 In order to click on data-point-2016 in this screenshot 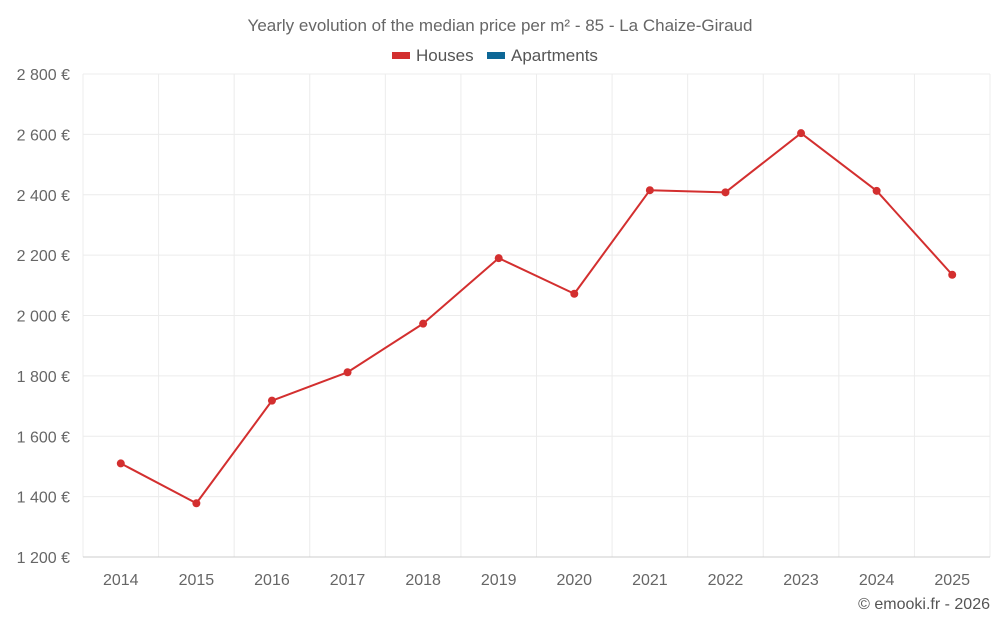, I will do `click(271, 400)`.